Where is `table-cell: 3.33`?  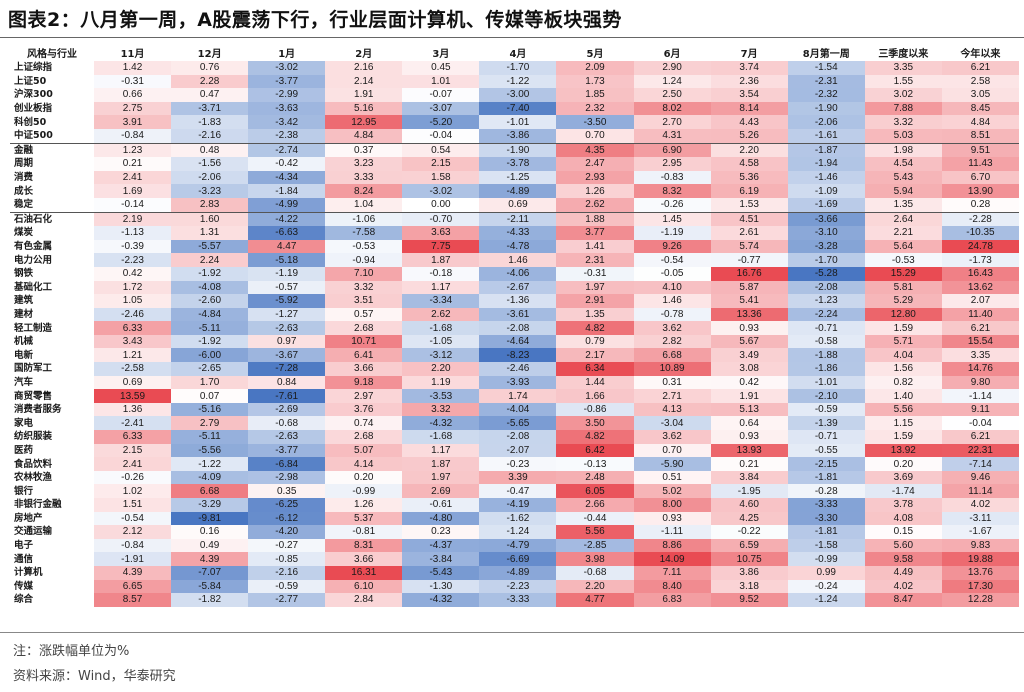
table-cell: 3.33 is located at coordinates (364, 177).